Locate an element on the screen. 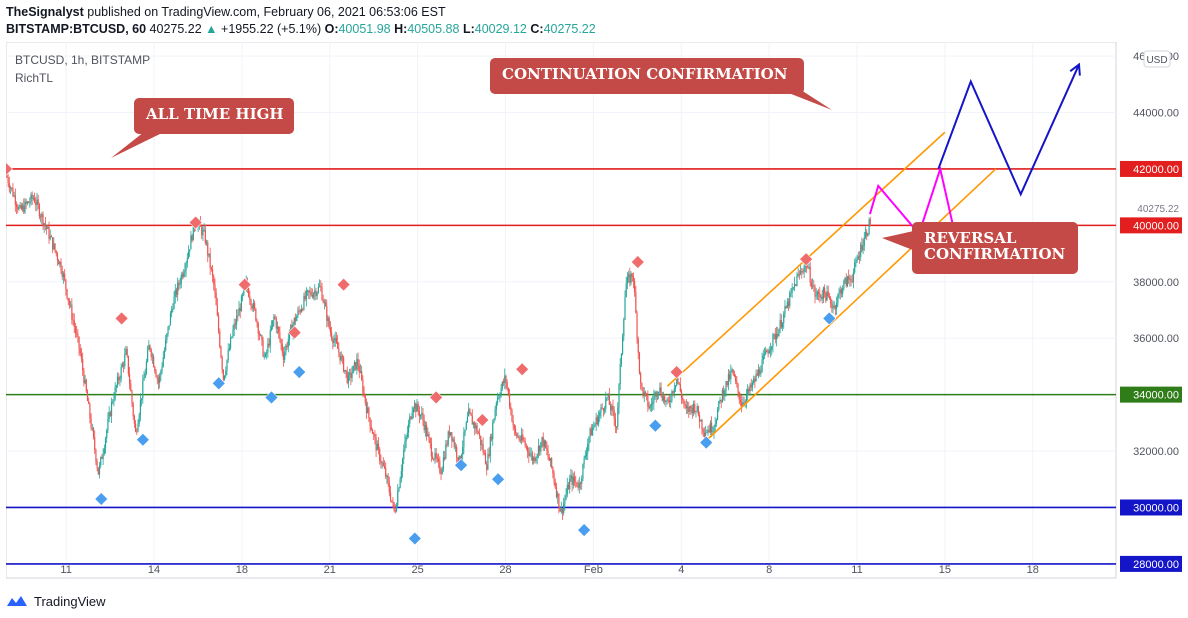  time-tick-label: 11 is located at coordinates (856, 570).